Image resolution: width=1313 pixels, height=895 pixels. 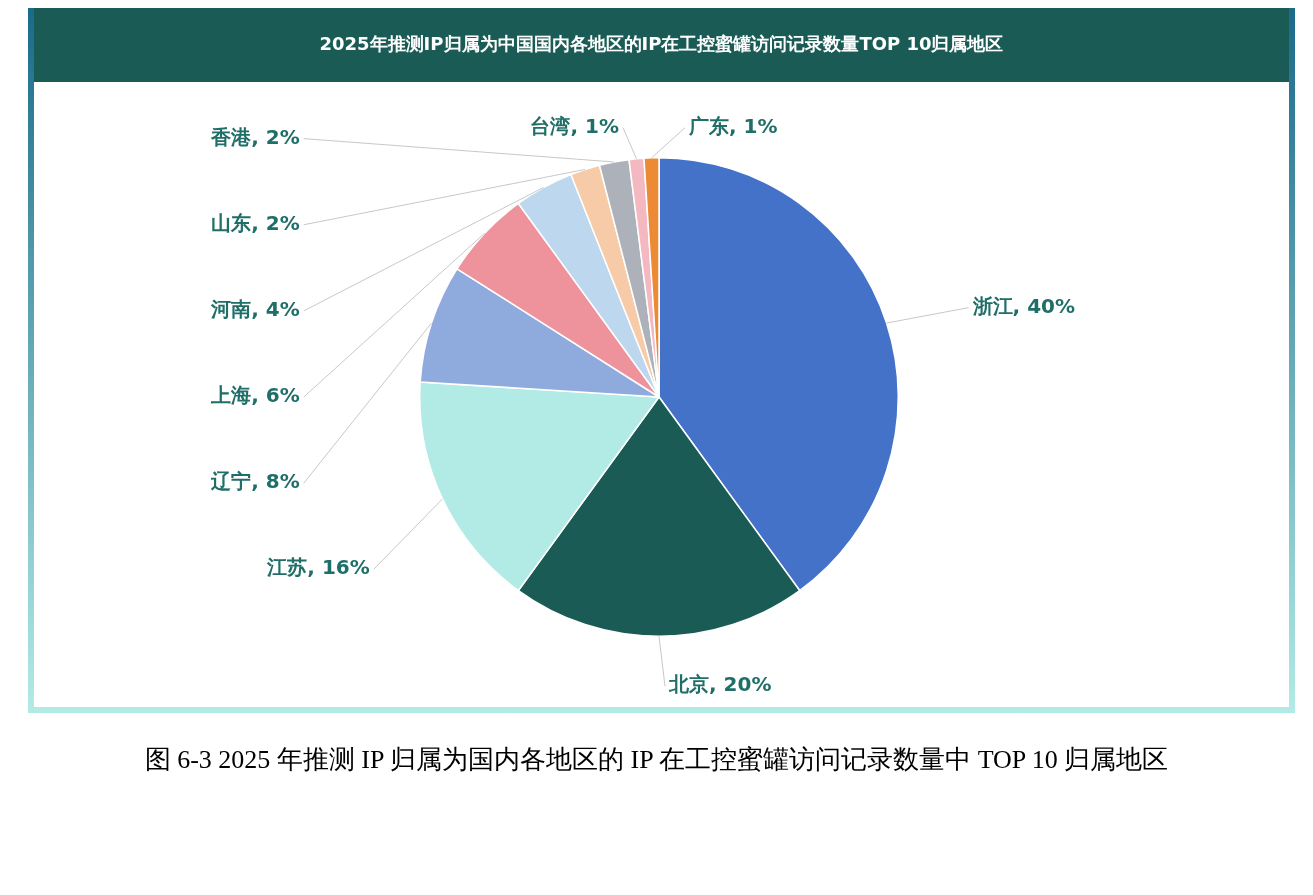 I want to click on slice-label: 北京, so click(x=688, y=684).